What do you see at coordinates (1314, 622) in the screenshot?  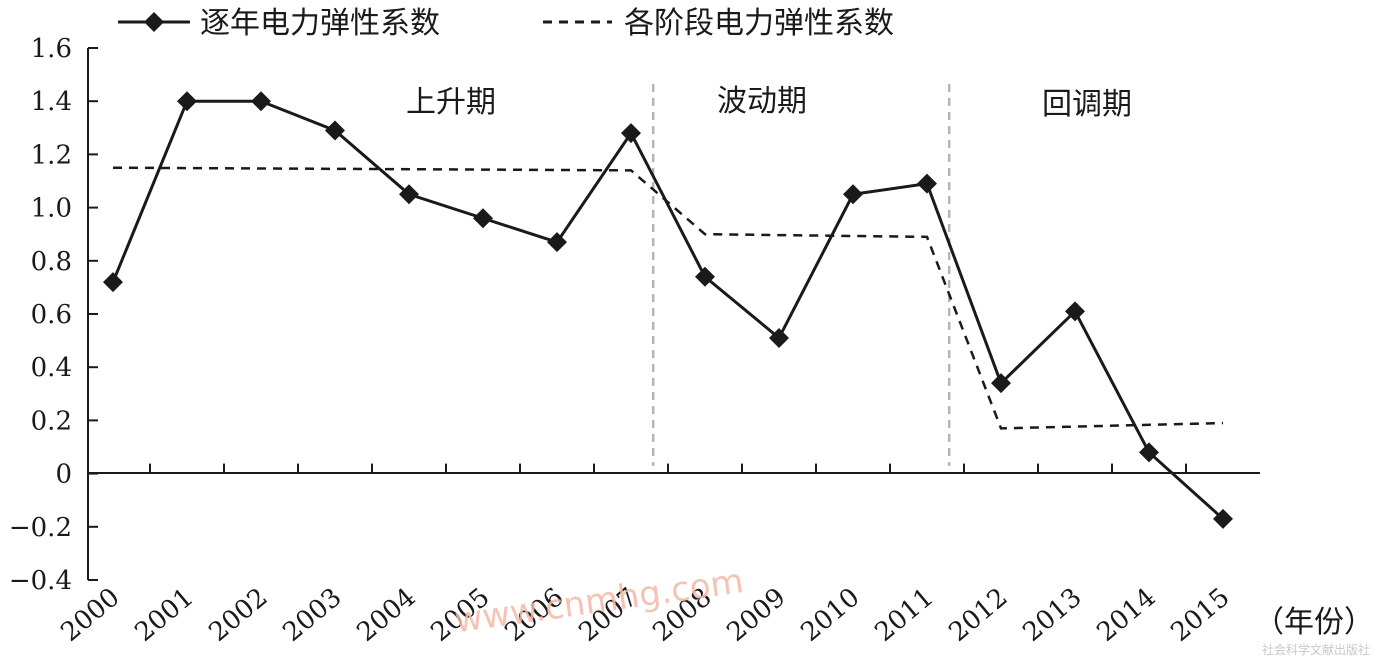 I see `x-axis-unit-label: （年份）` at bounding box center [1314, 622].